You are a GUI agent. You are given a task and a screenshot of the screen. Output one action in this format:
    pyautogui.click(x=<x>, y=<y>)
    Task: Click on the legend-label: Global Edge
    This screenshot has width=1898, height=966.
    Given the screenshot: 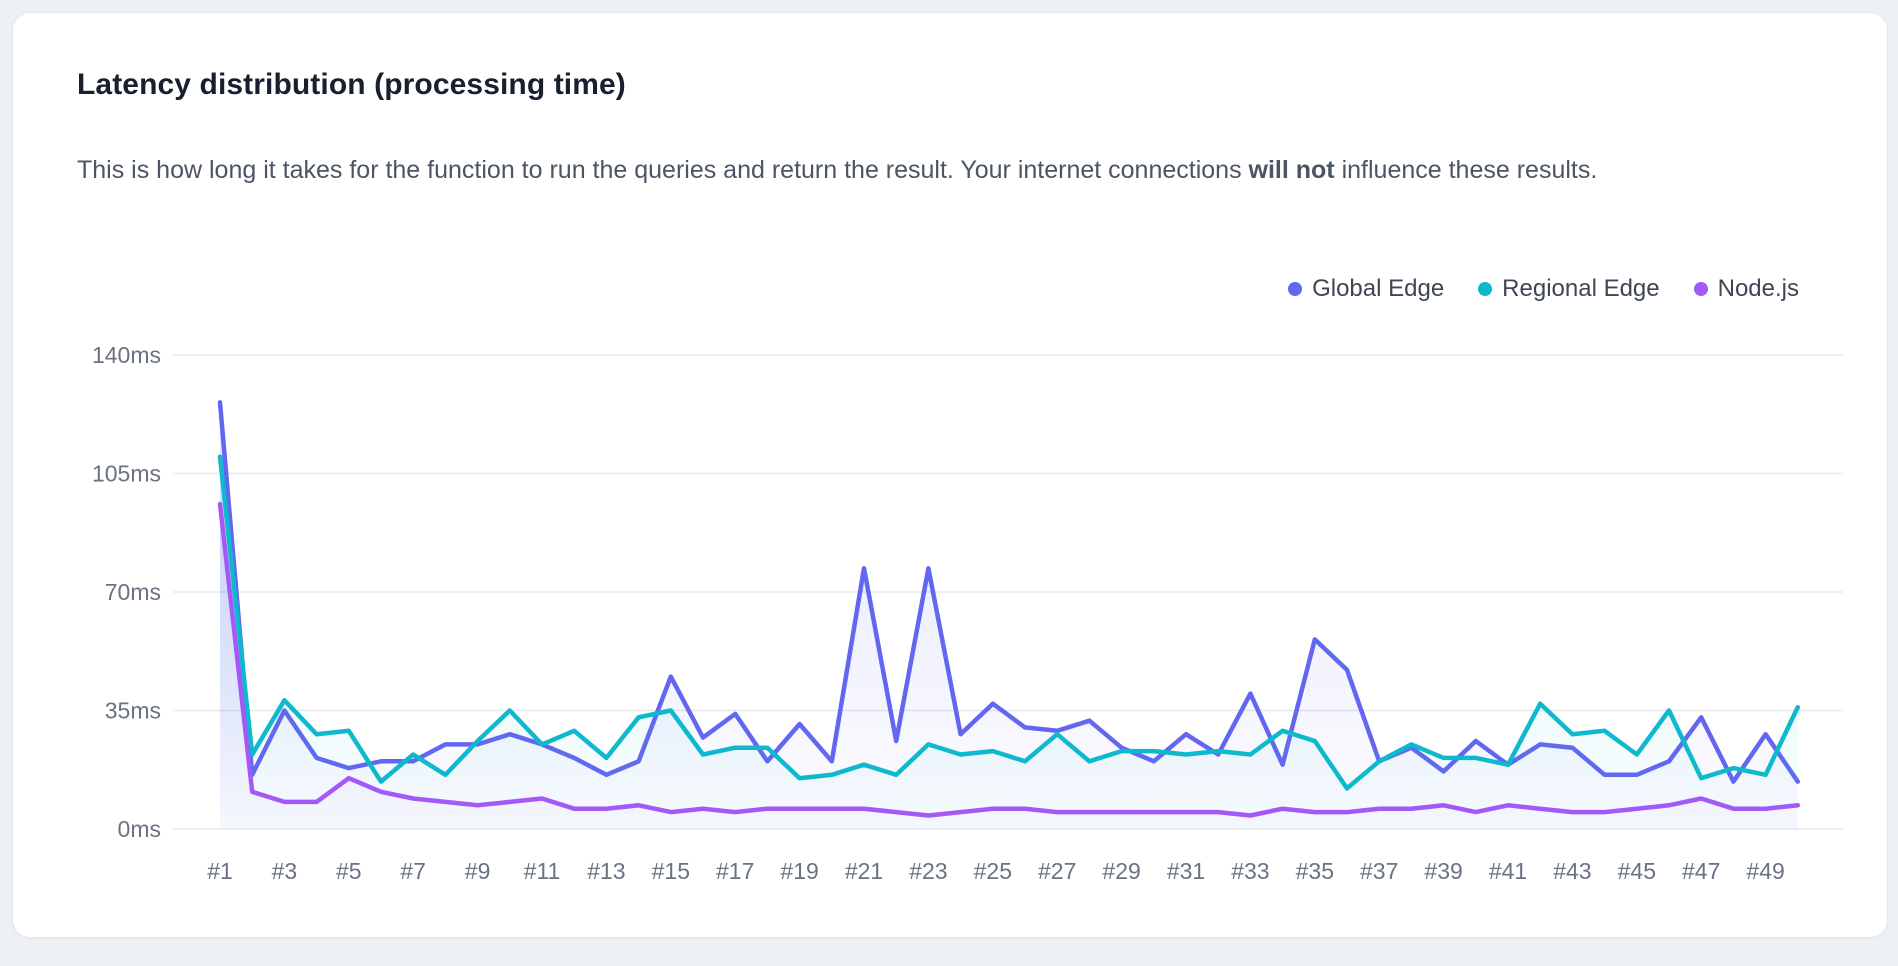 What is the action you would take?
    pyautogui.click(x=1378, y=288)
    